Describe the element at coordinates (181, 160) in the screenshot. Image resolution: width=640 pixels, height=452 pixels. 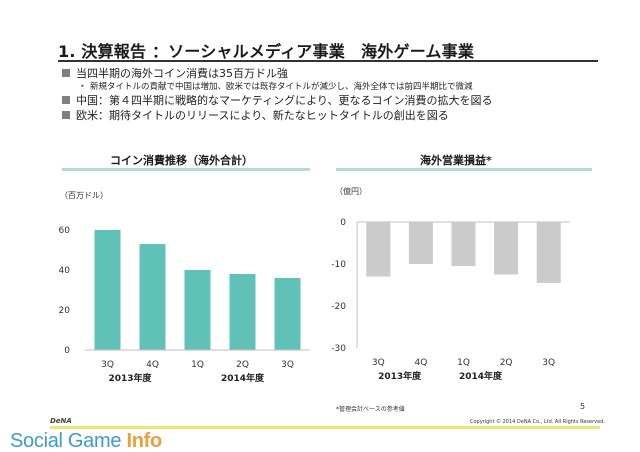
I see `coin-chart-title: コイン消費推移（海外合計）` at that location.